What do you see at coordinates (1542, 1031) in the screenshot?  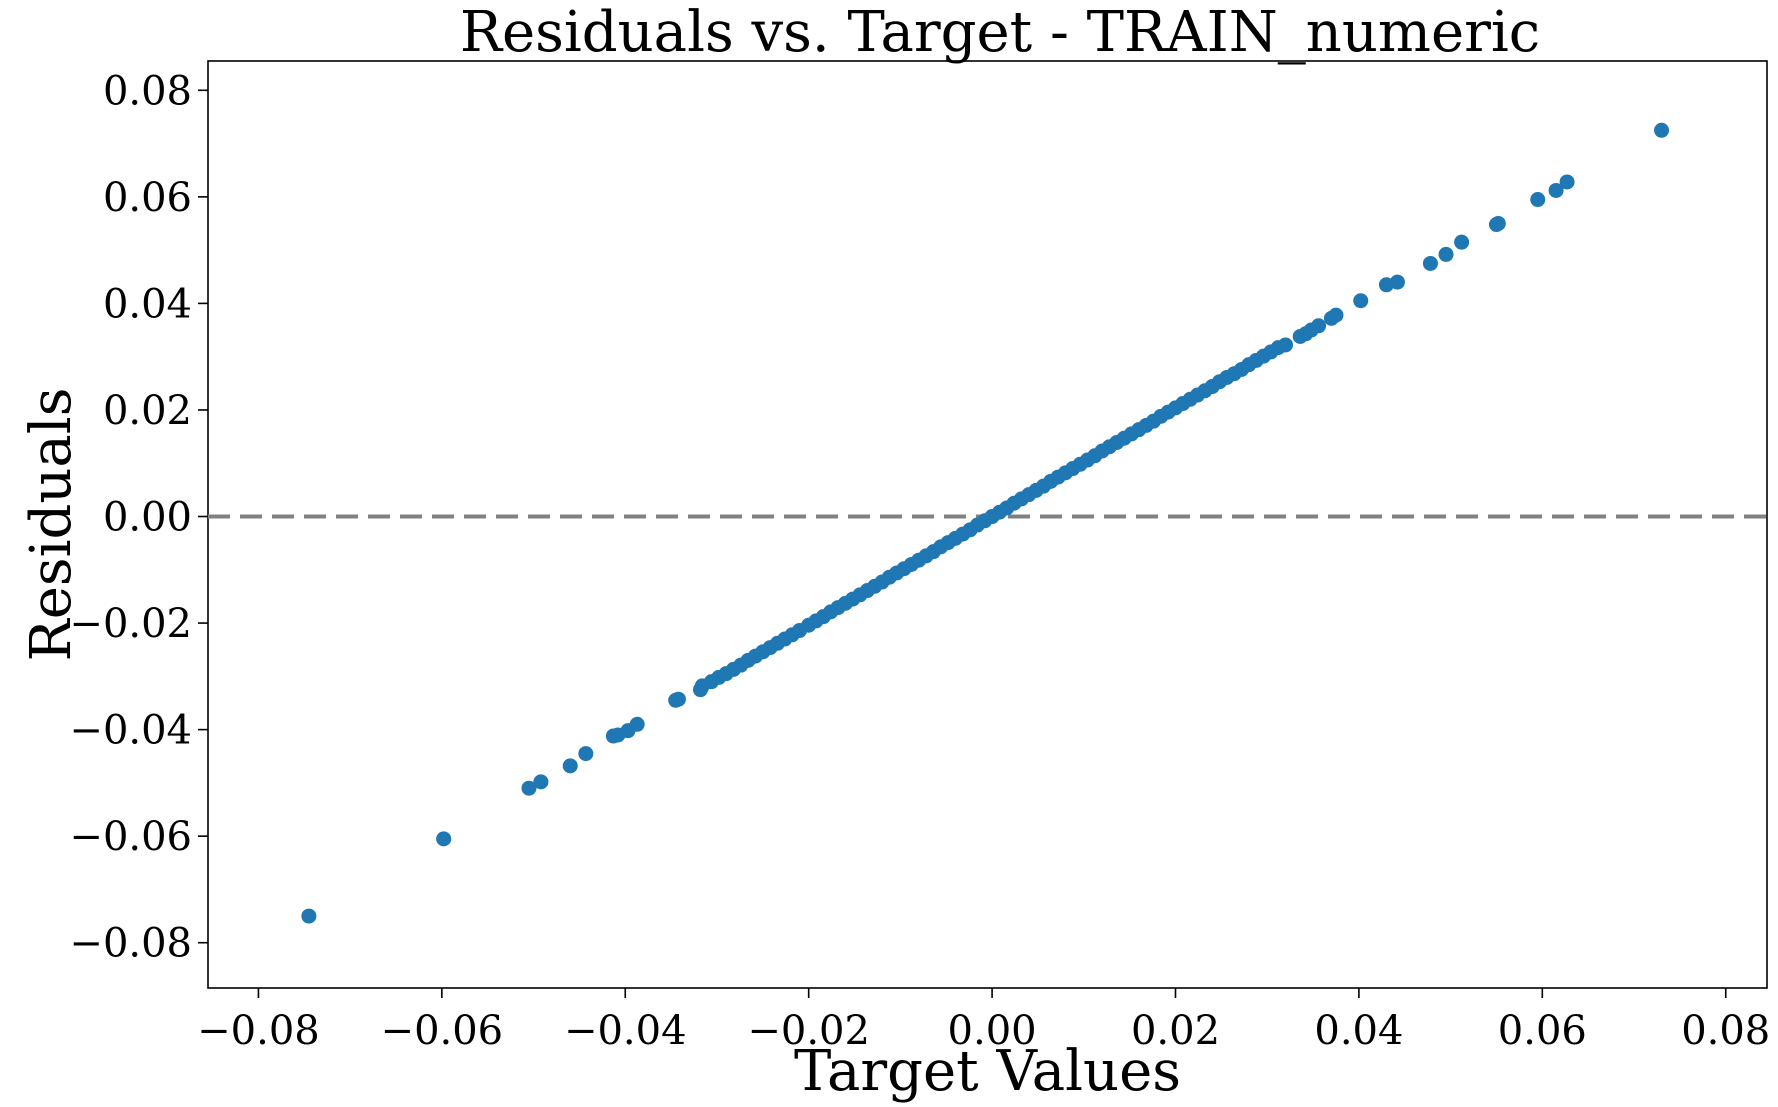 I see `x-tick-label: 0.06` at bounding box center [1542, 1031].